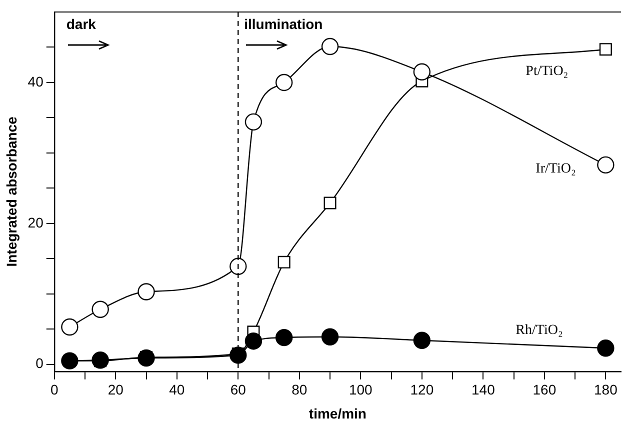 The image size is (635, 427). Describe the element at coordinates (36, 81) in the screenshot. I see `y-tick-label: 40` at that location.